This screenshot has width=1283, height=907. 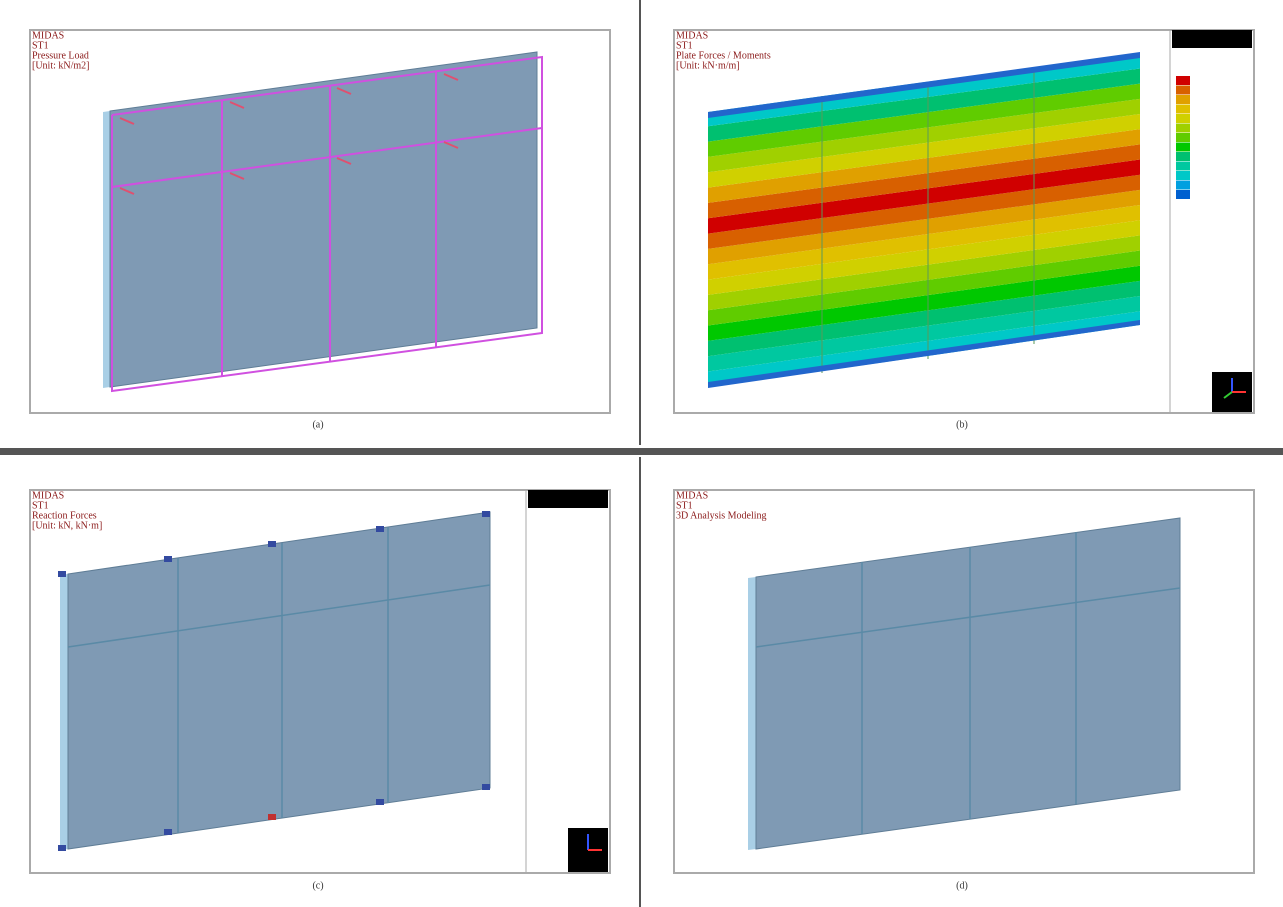 I want to click on caption: (d), so click(x=962, y=885).